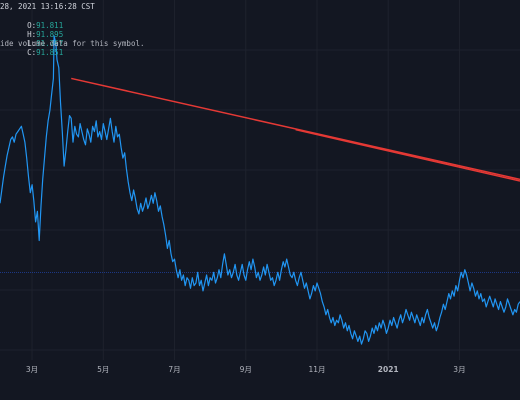  I want to click on x-tick-label: 5月, so click(103, 369).